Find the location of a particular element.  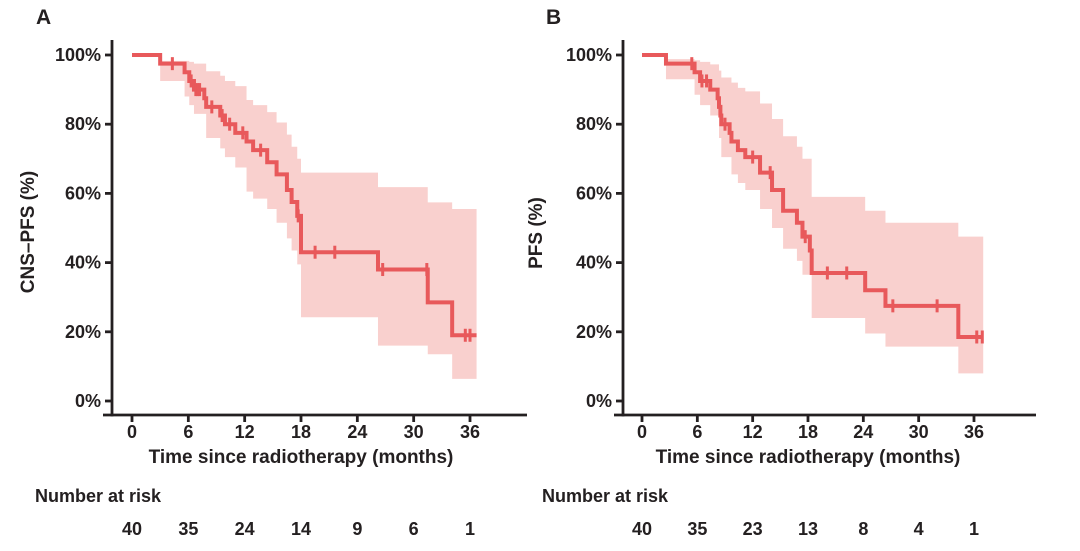

panel-b-risk-value: 23 is located at coordinates (753, 529).